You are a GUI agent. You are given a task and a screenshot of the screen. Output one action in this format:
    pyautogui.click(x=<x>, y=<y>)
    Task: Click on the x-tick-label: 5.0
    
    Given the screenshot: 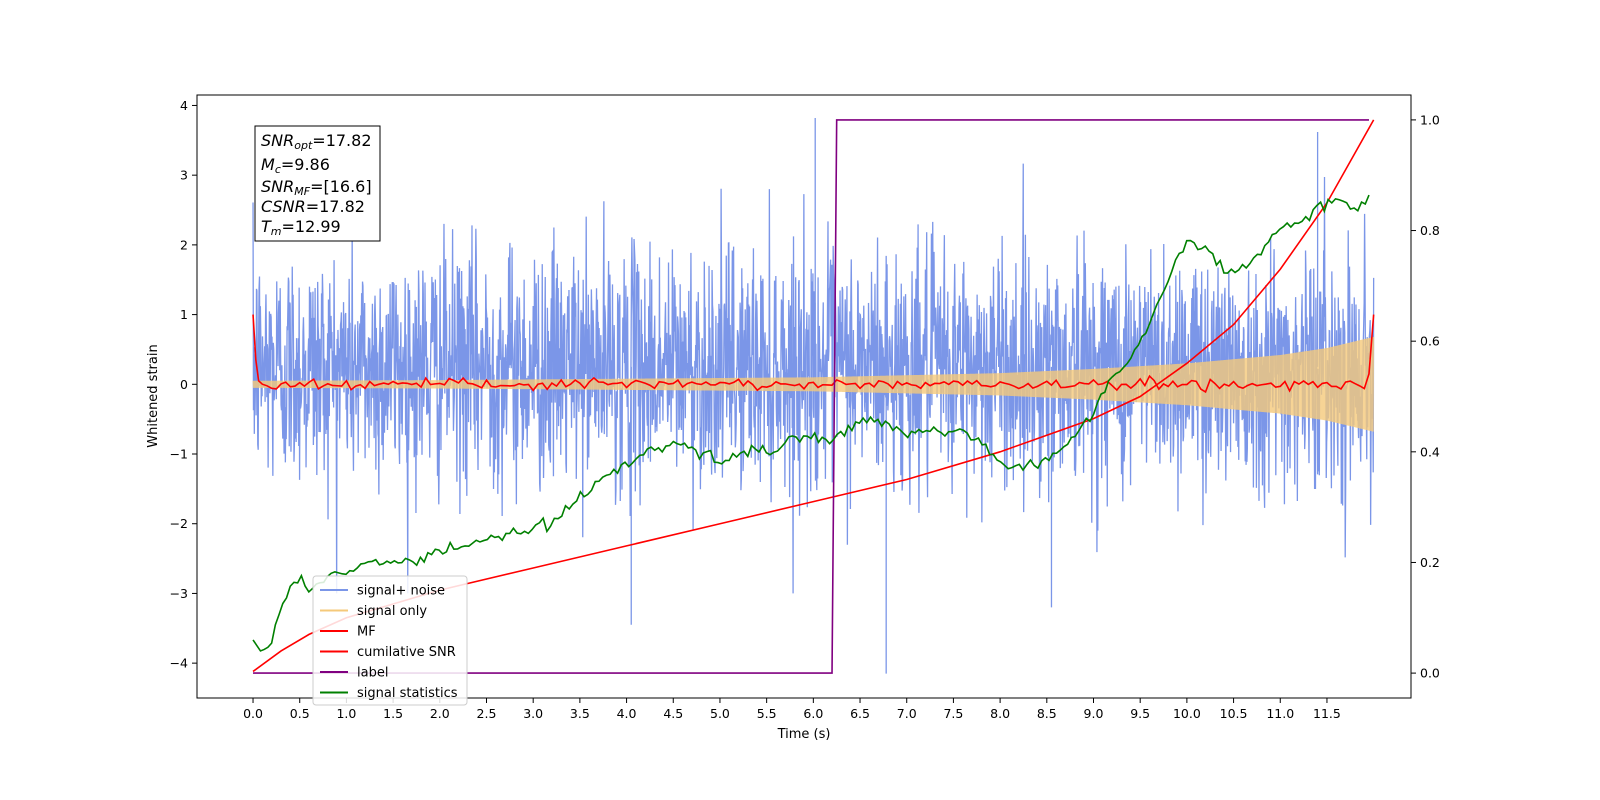 What is the action you would take?
    pyautogui.click(x=720, y=713)
    